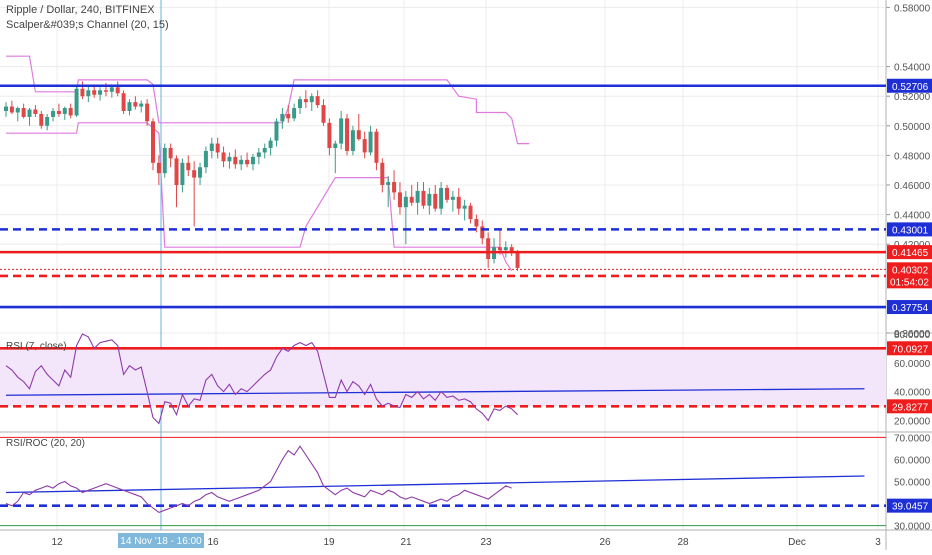 Image resolution: width=932 pixels, height=555 pixels. I want to click on rsi-trend-line, so click(435, 392).